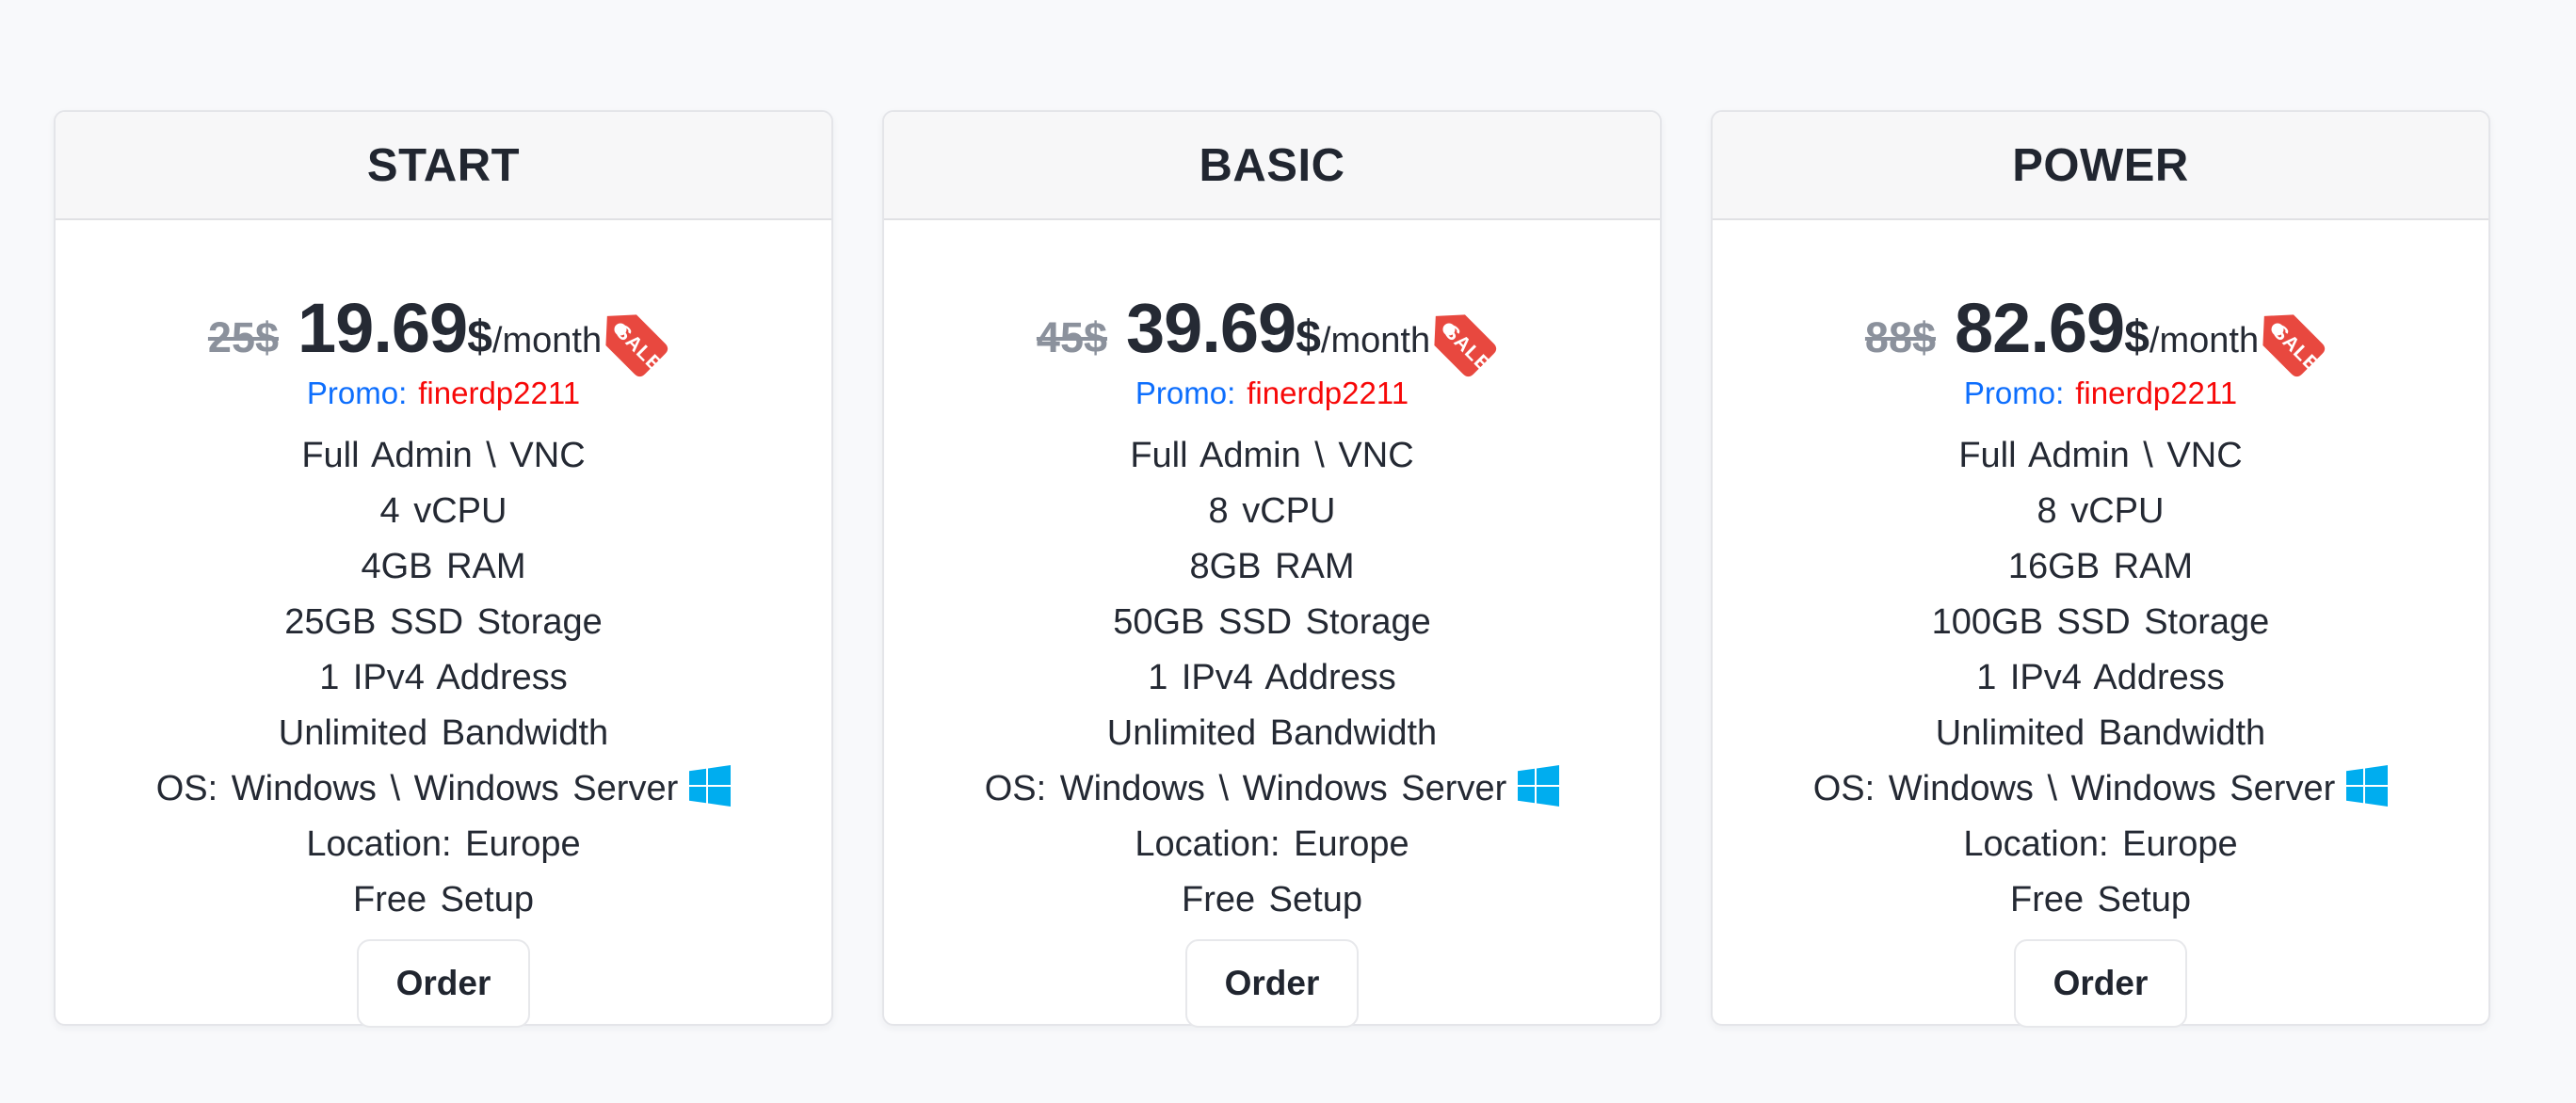 The width and height of the screenshot is (2576, 1103). What do you see at coordinates (2040, 328) in the screenshot?
I see `price-value: 82.69` at bounding box center [2040, 328].